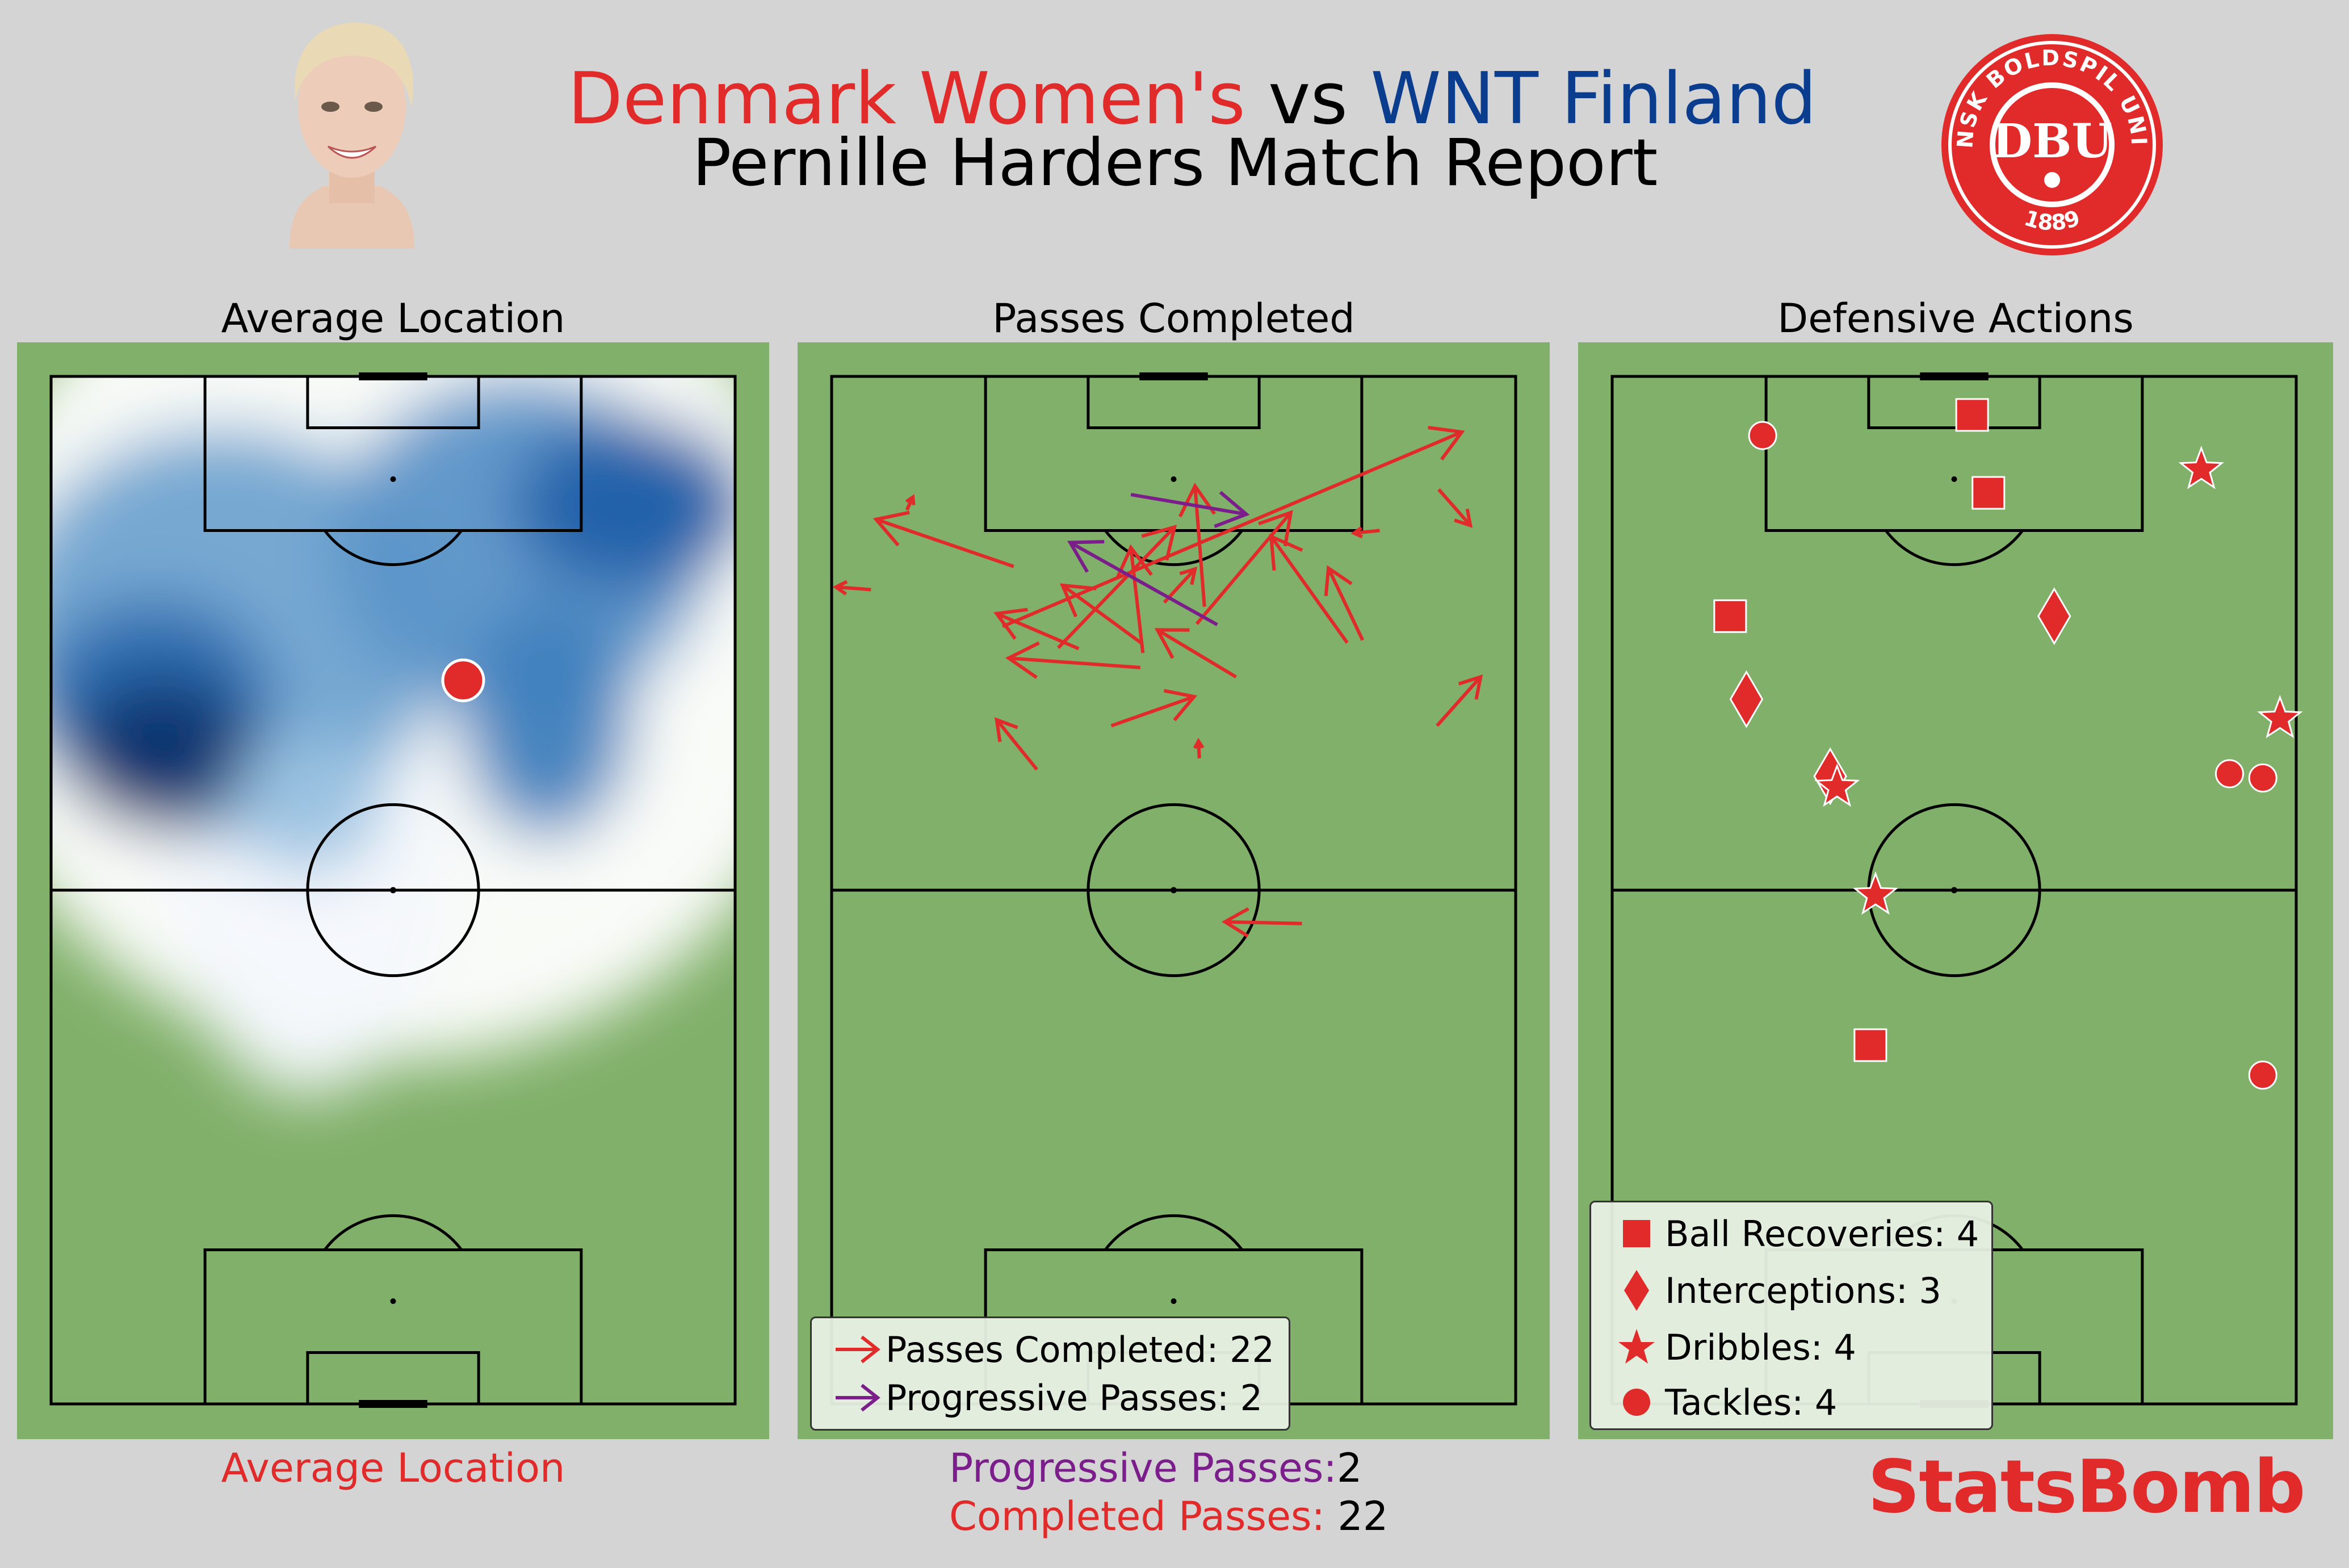 The height and width of the screenshot is (1568, 2349). Describe the element at coordinates (1636, 1402) in the screenshot. I see `circle-marker-icon` at that location.